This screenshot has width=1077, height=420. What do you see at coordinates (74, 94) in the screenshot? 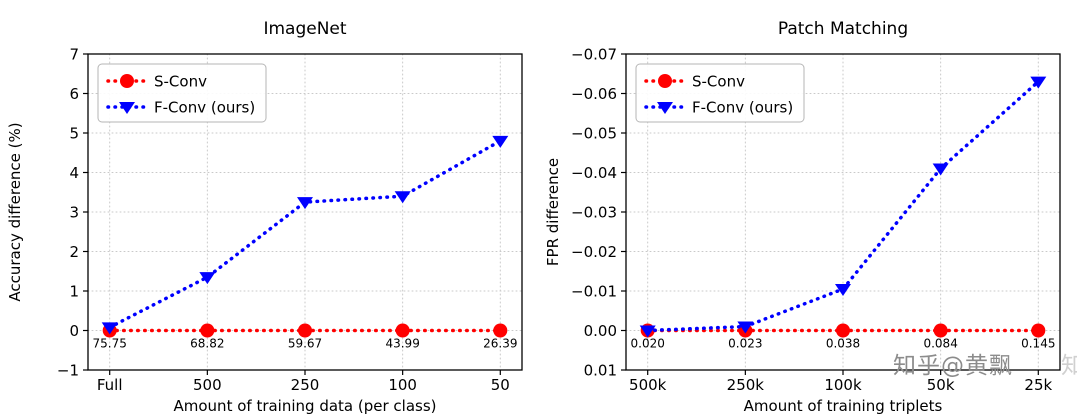
I see `y-tick-label: 6` at bounding box center [74, 94].